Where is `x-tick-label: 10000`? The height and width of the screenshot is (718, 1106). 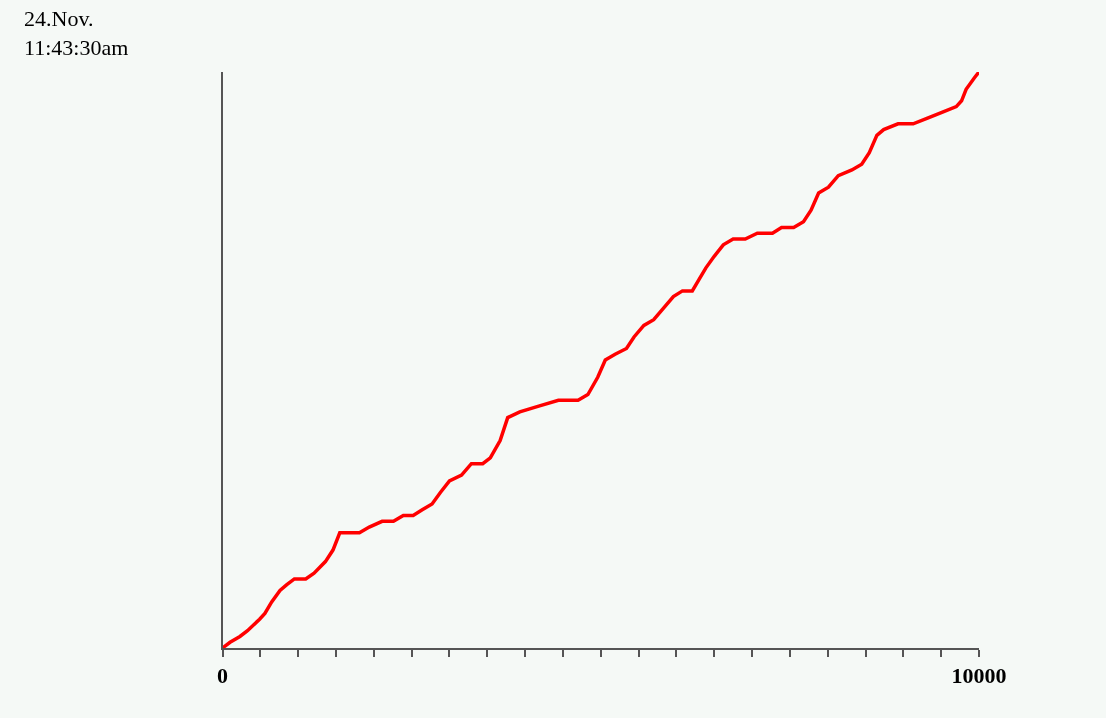 x-tick-label: 10000 is located at coordinates (979, 676).